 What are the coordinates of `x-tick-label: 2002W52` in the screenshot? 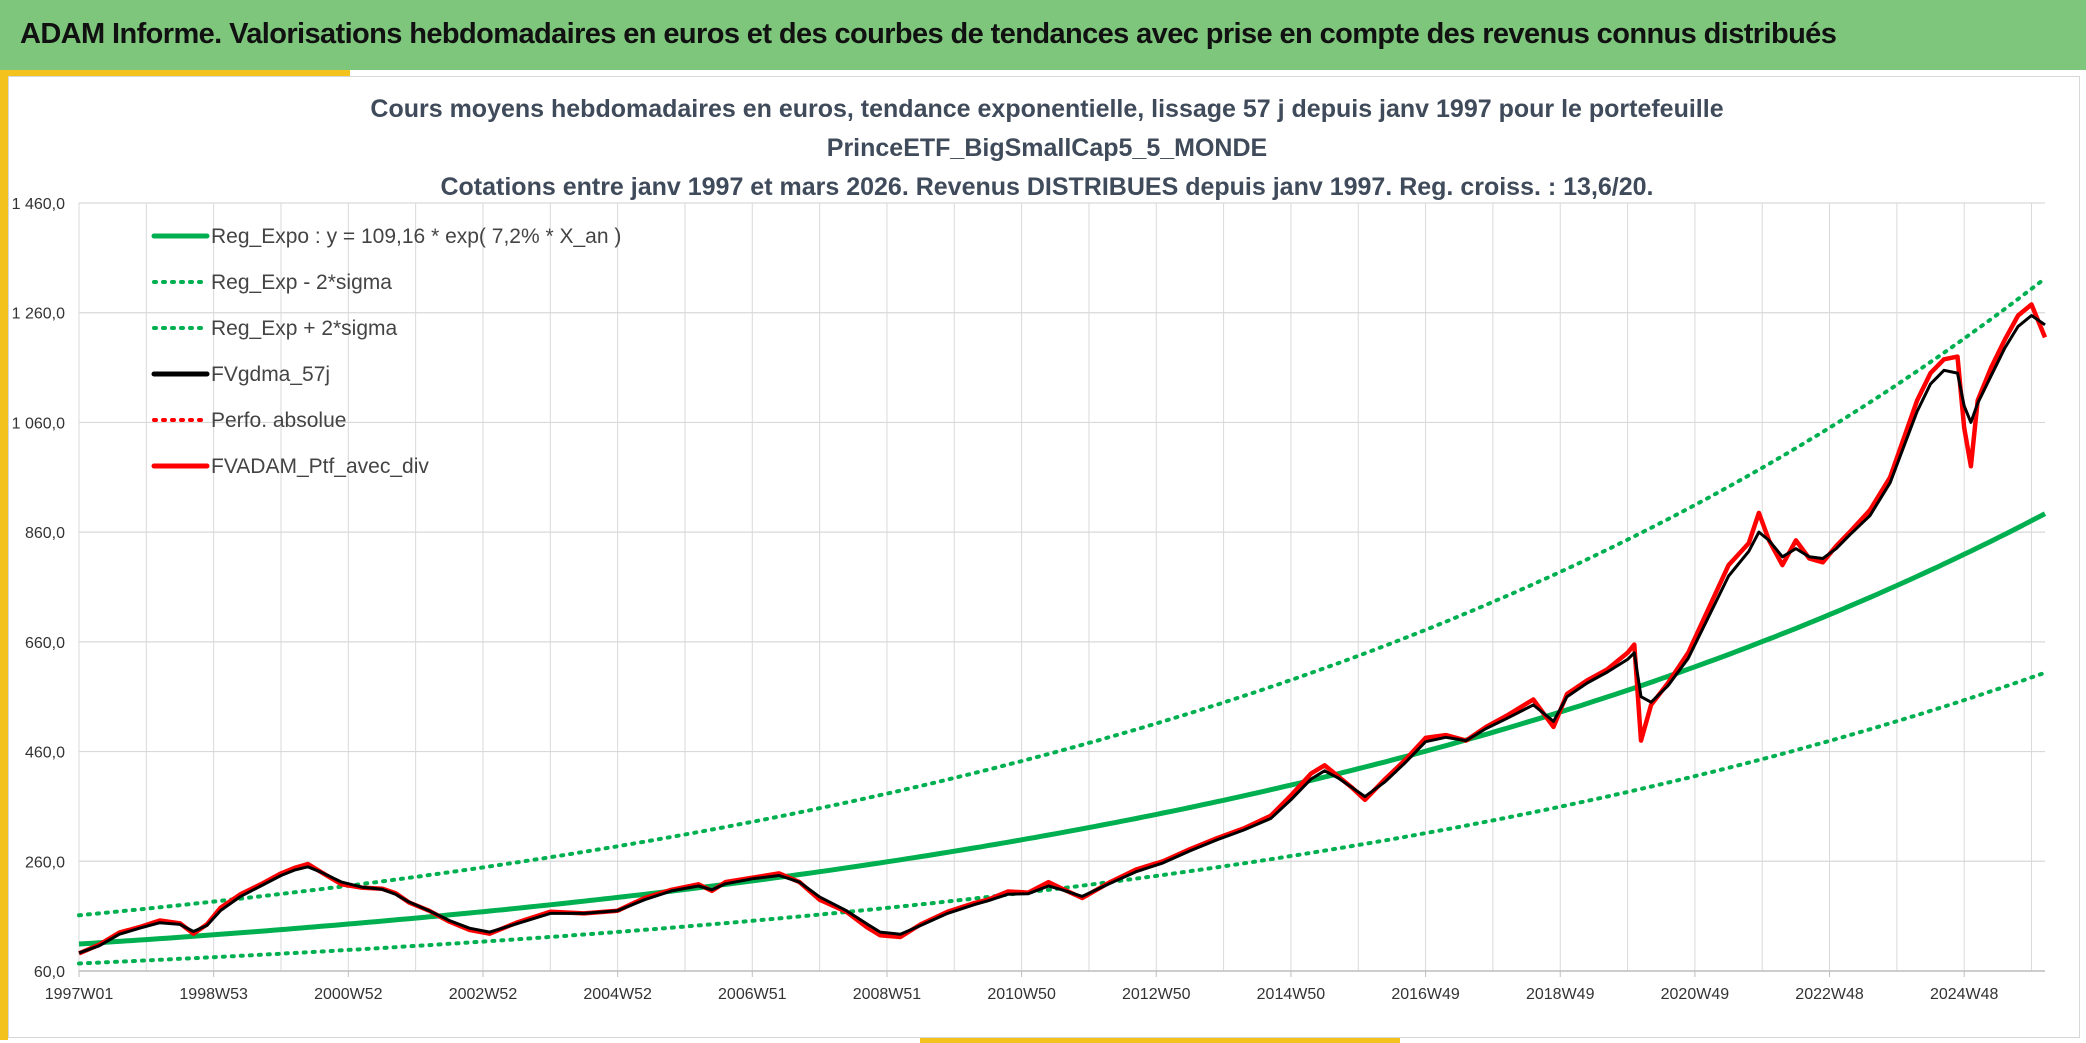 It's located at (483, 994).